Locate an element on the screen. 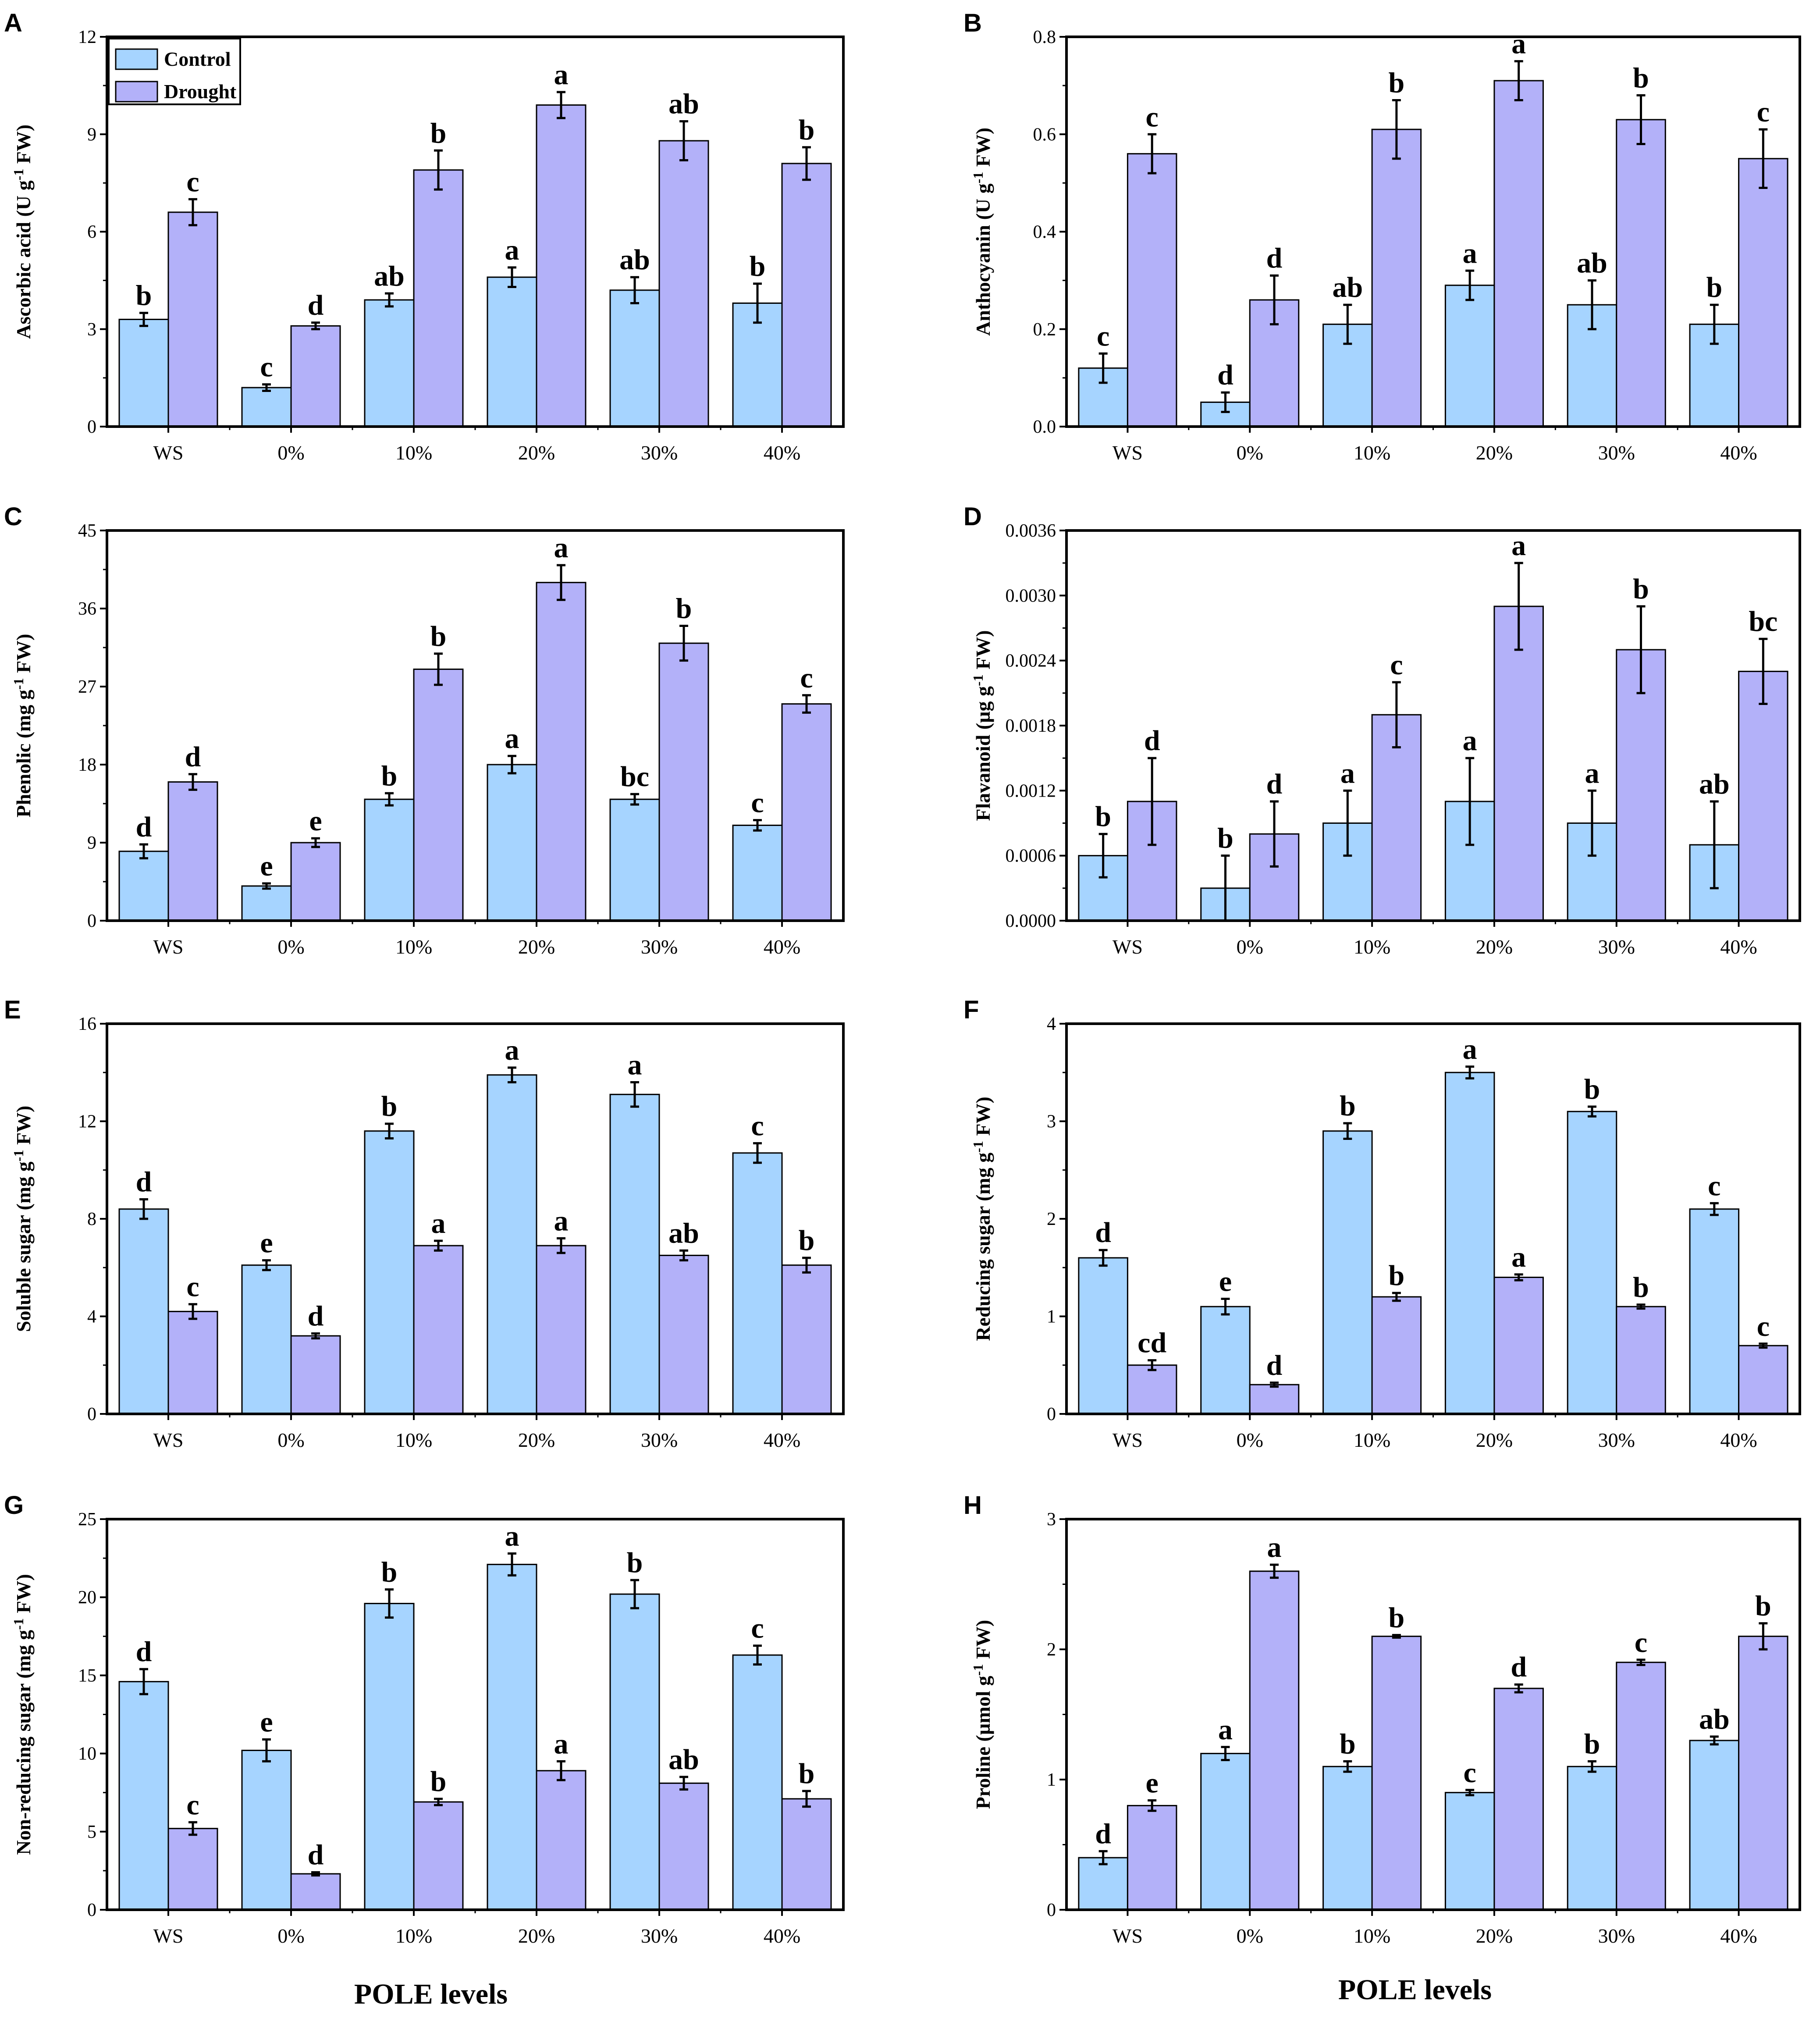  y-axis-title-main: Soluble sugar (mg g is located at coordinates (23, 1246).